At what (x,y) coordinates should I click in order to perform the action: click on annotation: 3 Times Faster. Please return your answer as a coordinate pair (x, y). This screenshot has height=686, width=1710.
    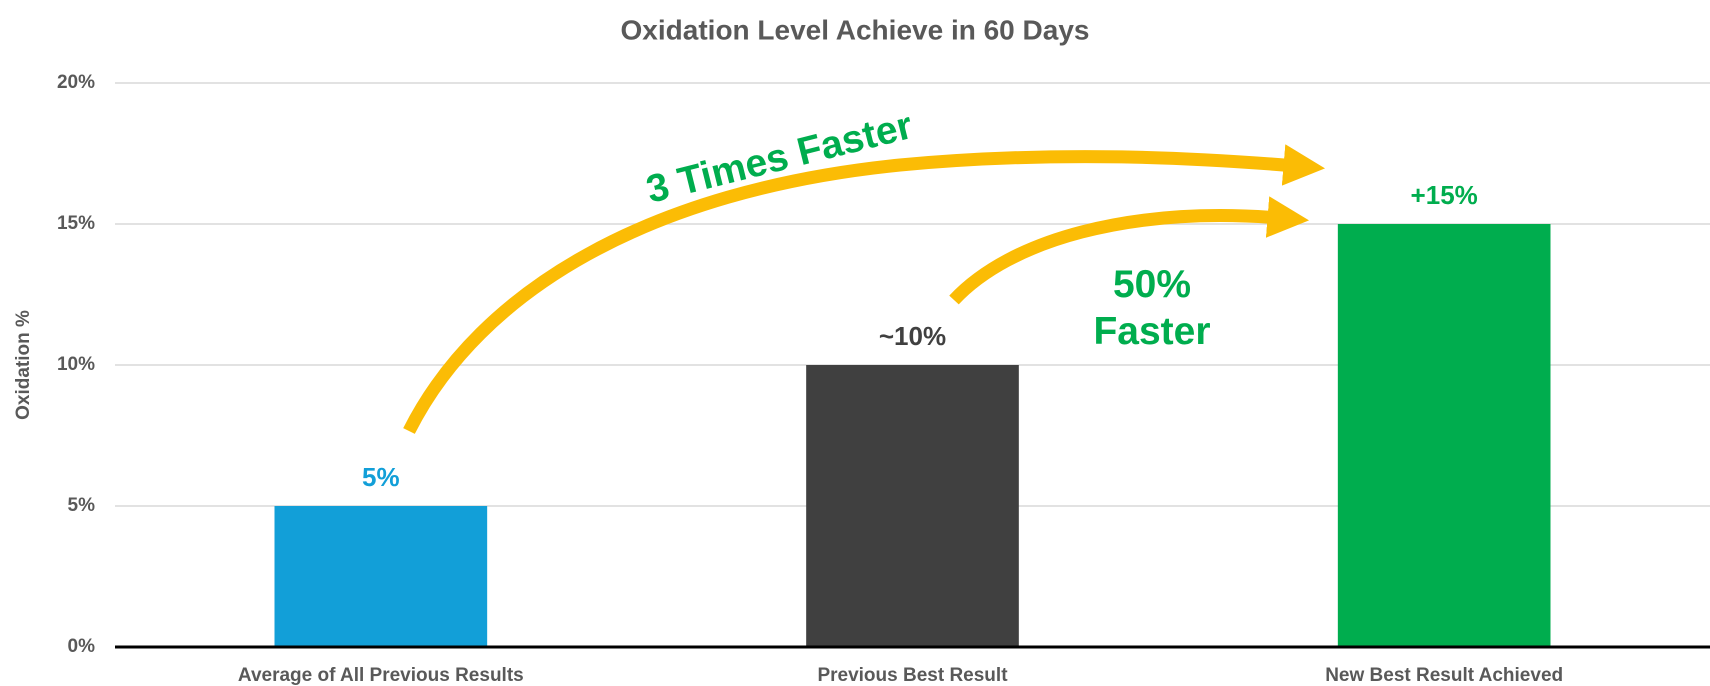
    Looking at the image, I should click on (779, 158).